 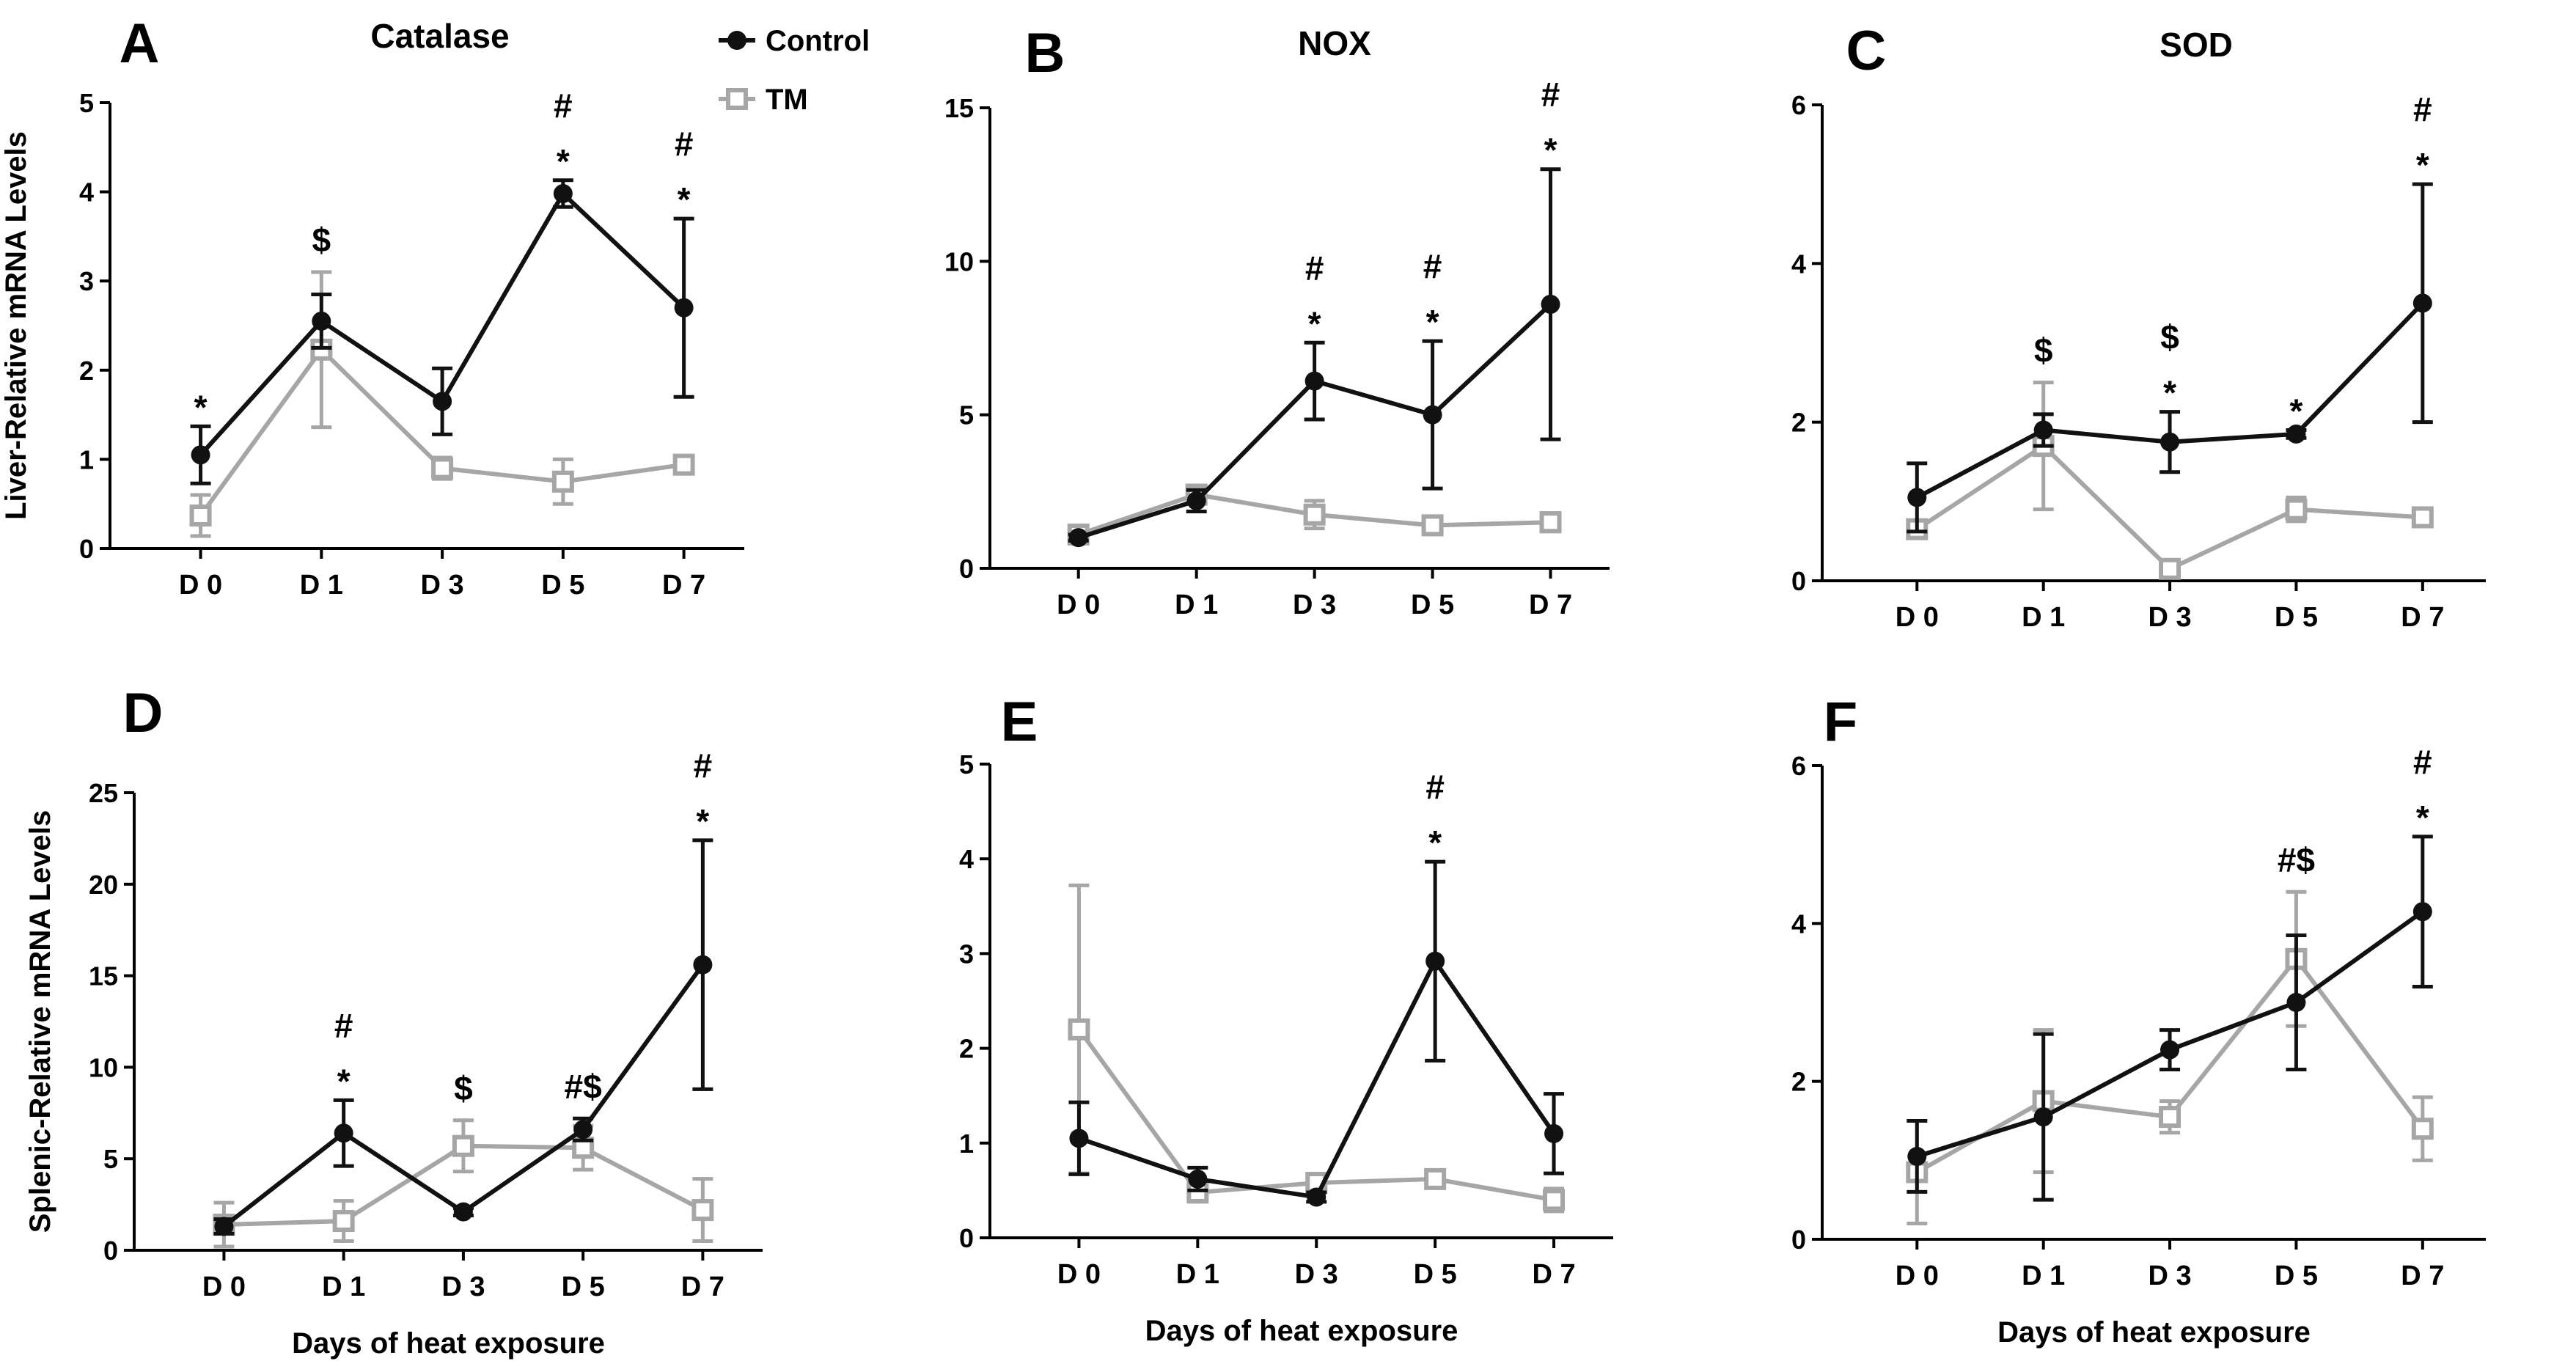 What do you see at coordinates (1020, 722) in the screenshot?
I see `panel-letter: E` at bounding box center [1020, 722].